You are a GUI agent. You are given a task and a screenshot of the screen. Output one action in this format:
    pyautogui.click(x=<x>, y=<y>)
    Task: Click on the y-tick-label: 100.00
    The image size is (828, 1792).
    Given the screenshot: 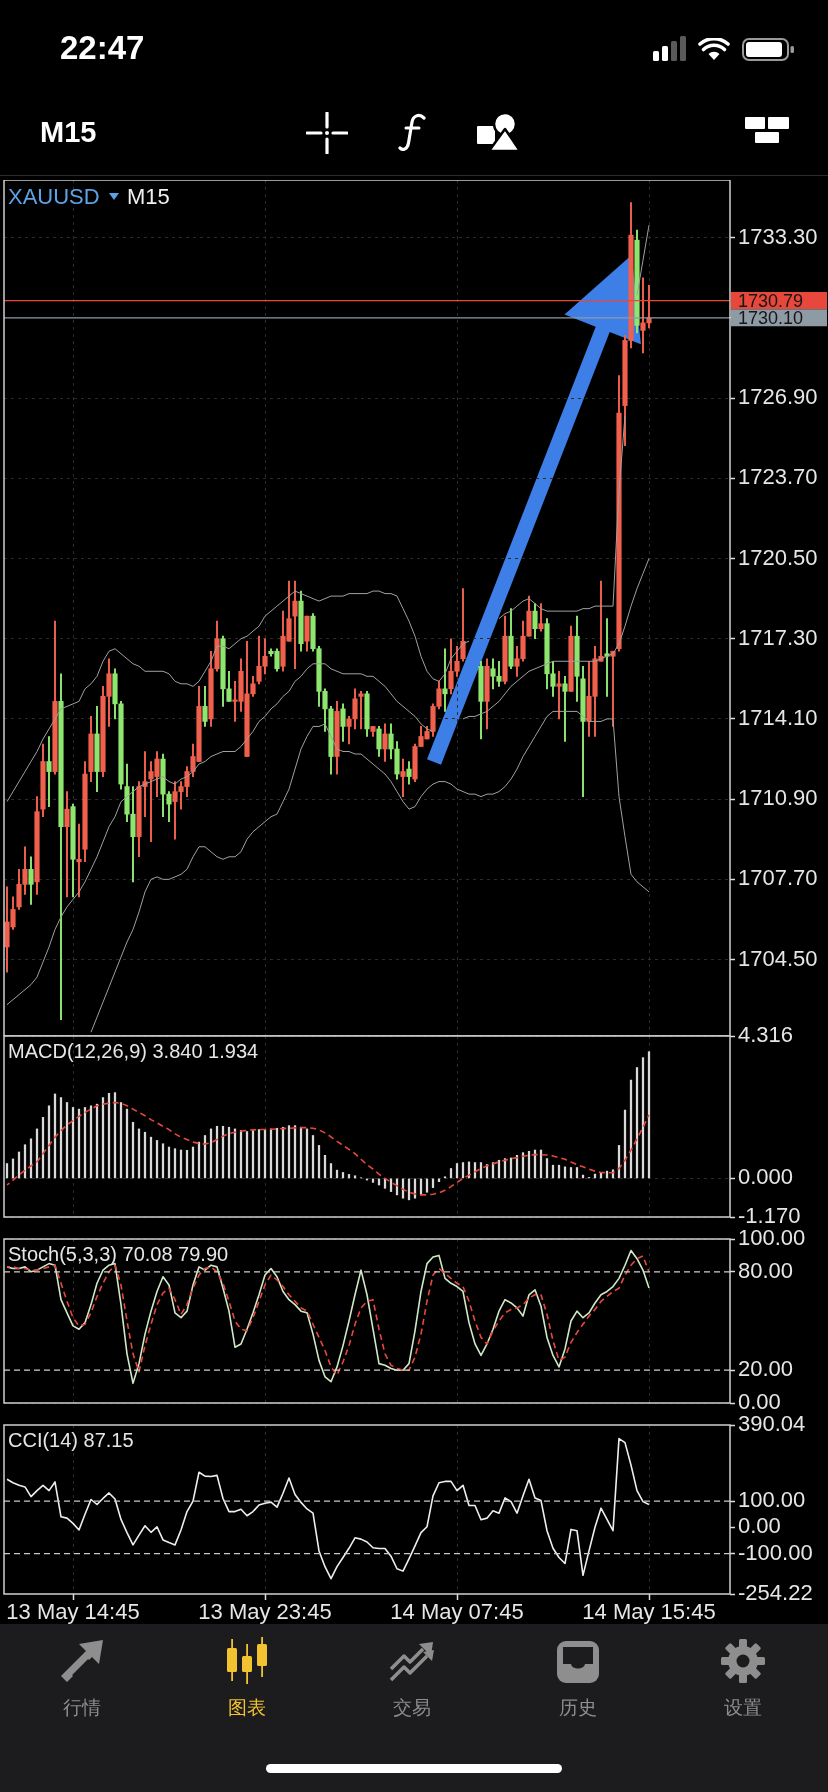 What is the action you would take?
    pyautogui.click(x=772, y=1500)
    